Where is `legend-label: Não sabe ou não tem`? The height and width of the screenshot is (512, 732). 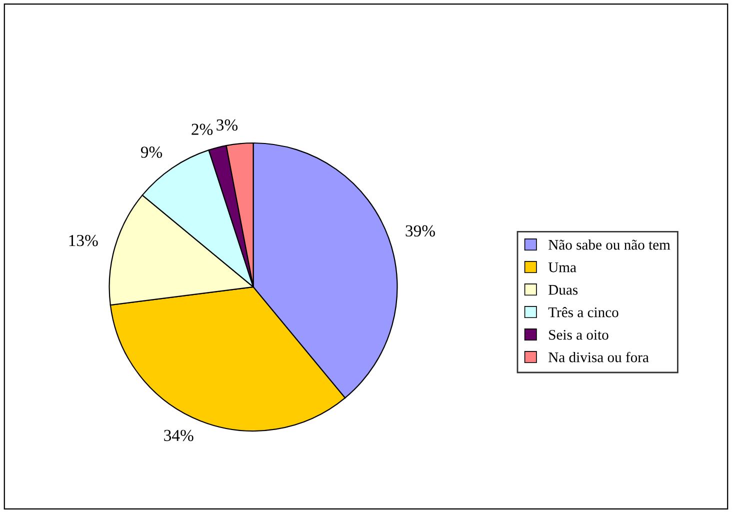 legend-label: Não sabe ou não tem is located at coordinates (609, 244).